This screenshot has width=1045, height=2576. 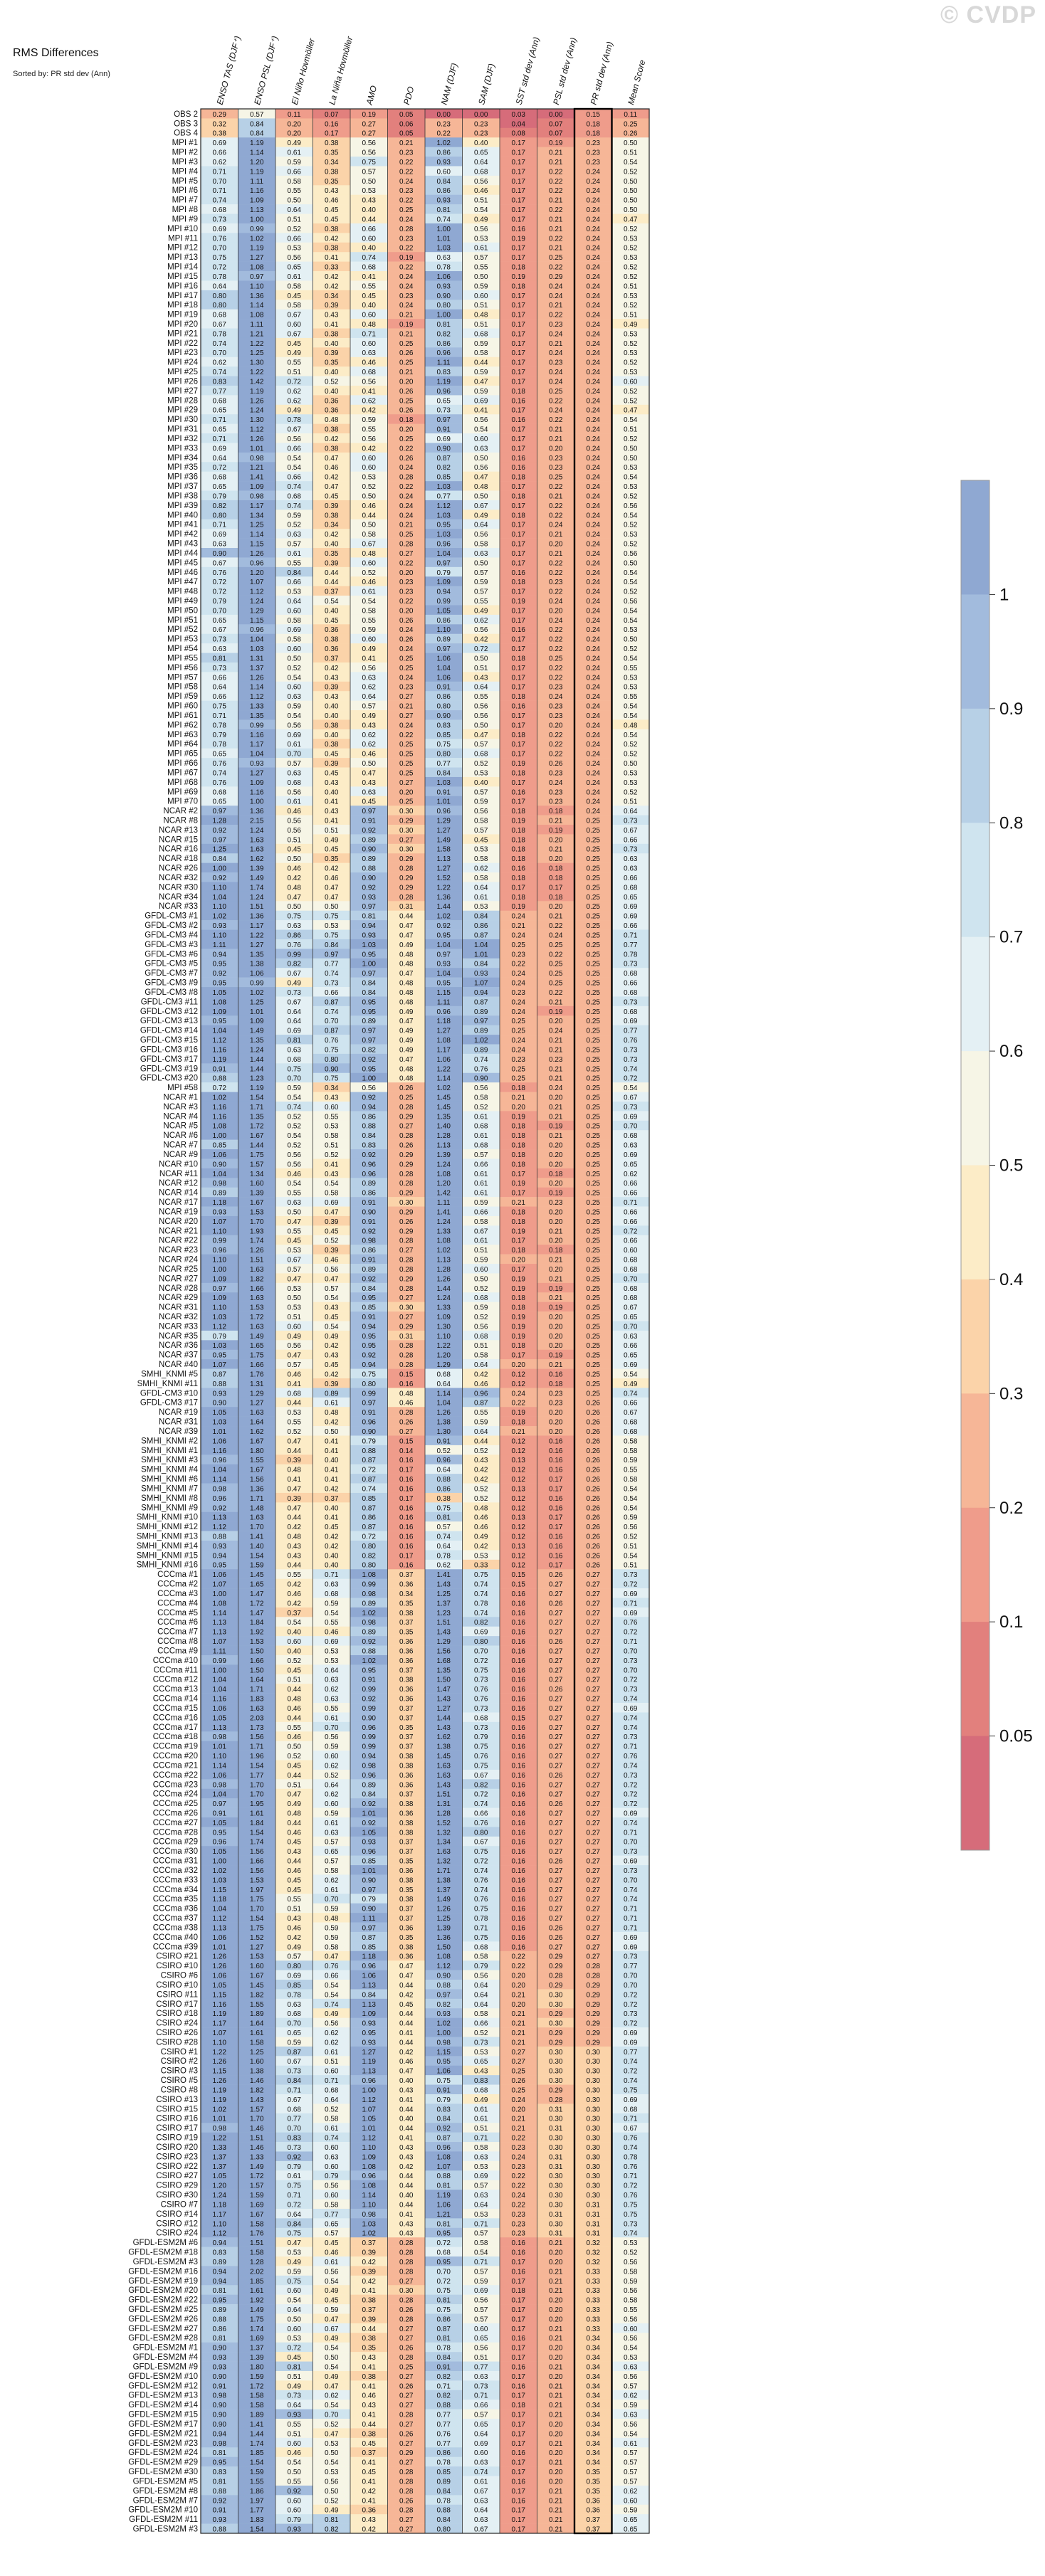 What do you see at coordinates (481, 1909) in the screenshot?
I see `cell-value: 0.75` at bounding box center [481, 1909].